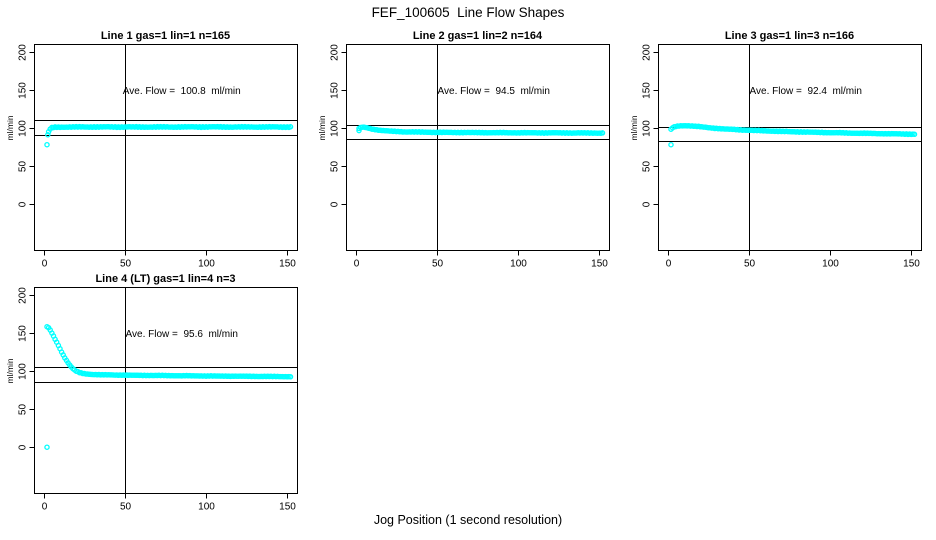 The height and width of the screenshot is (540, 936). What do you see at coordinates (165, 36) in the screenshot?
I see `panel-title: Line 1 gas=1 lin=1 n=165` at bounding box center [165, 36].